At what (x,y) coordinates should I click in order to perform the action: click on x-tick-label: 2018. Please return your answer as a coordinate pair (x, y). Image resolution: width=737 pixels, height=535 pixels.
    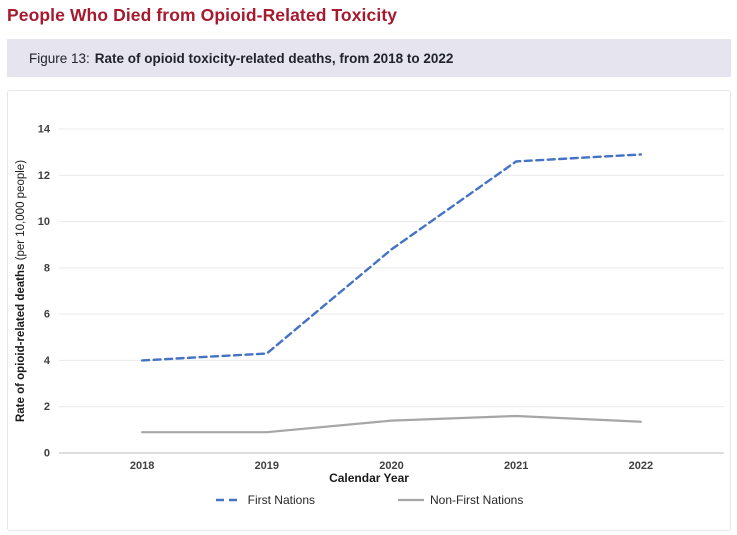
    Looking at the image, I should click on (142, 465).